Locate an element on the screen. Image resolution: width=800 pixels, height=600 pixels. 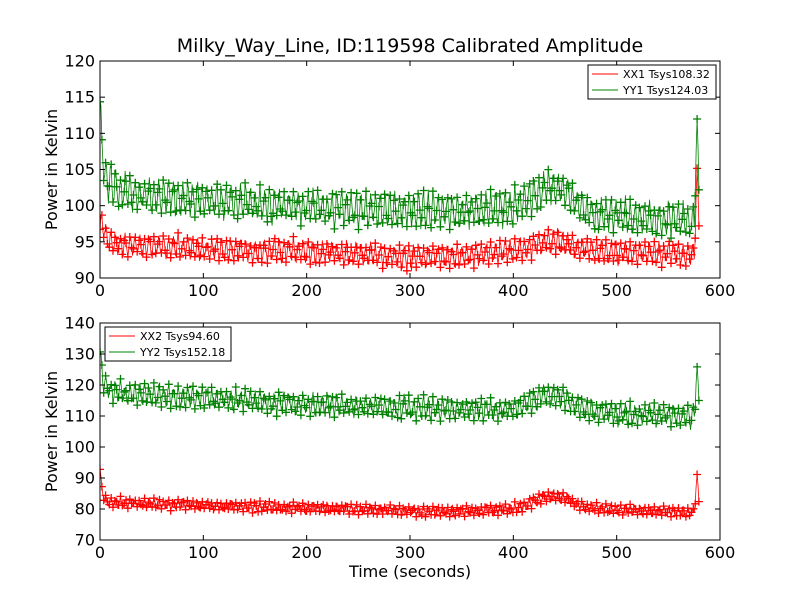
top-ytick-label-90: 90 is located at coordinates (85, 278).